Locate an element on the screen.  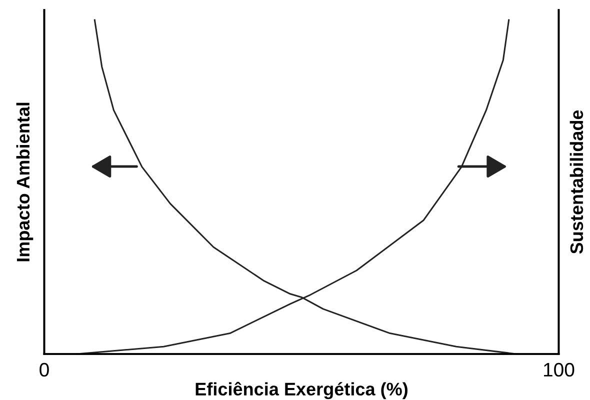
x-axis-title: Eficiência Exergética (%) is located at coordinates (302, 391).